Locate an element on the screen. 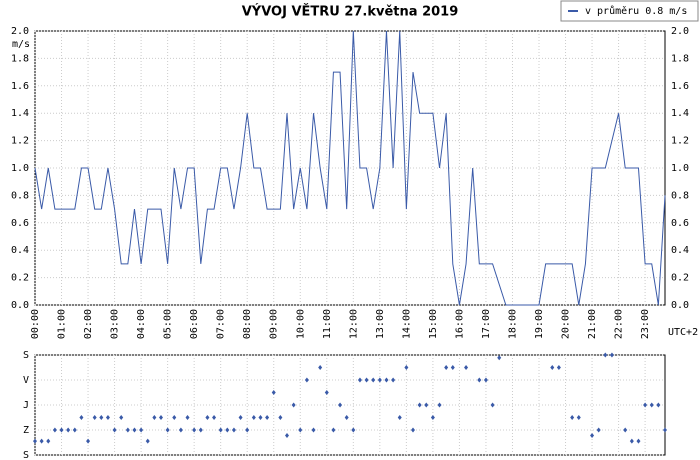  y-tick-label: 0.2 is located at coordinates (20, 278).